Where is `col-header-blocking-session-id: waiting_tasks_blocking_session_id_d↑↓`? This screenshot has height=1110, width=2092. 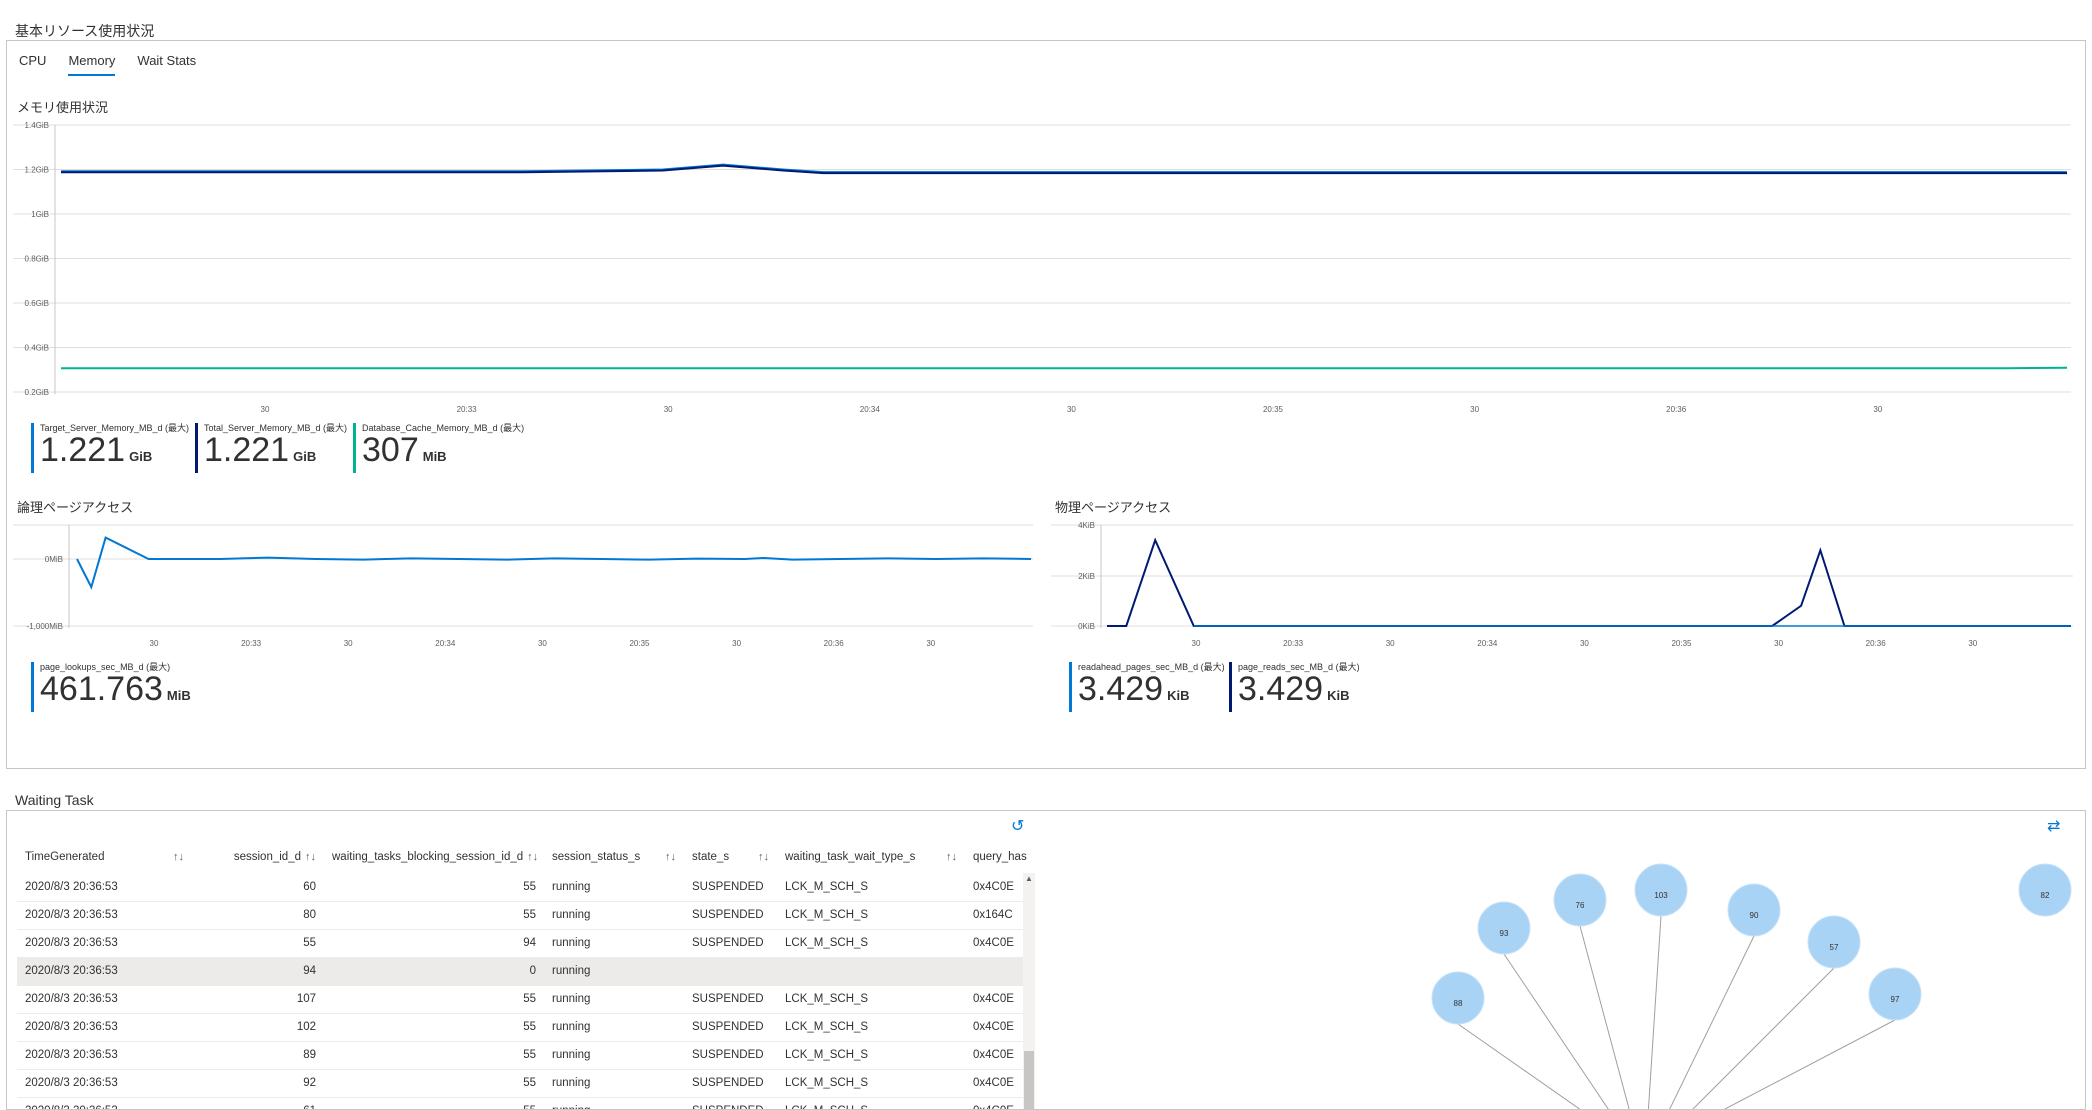
col-header-blocking-session-id: waiting_tasks_blocking_session_id_d↑↓ is located at coordinates (434, 857).